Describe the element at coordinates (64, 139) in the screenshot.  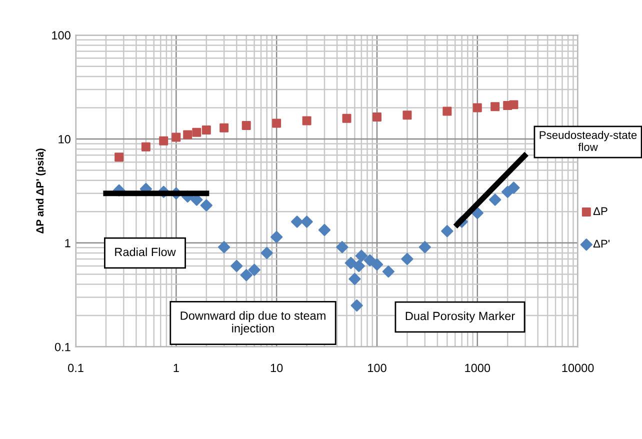
I see `y-tick-label: 10` at that location.